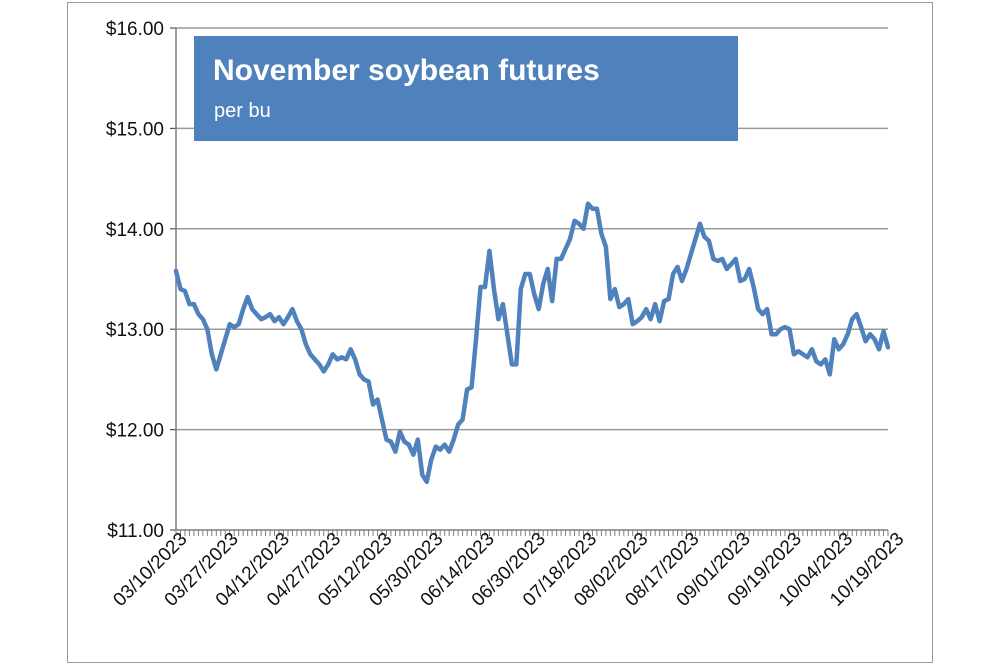 Image resolution: width=1001 pixels, height=667 pixels. I want to click on y-tick-label: $14.00, so click(135, 230).